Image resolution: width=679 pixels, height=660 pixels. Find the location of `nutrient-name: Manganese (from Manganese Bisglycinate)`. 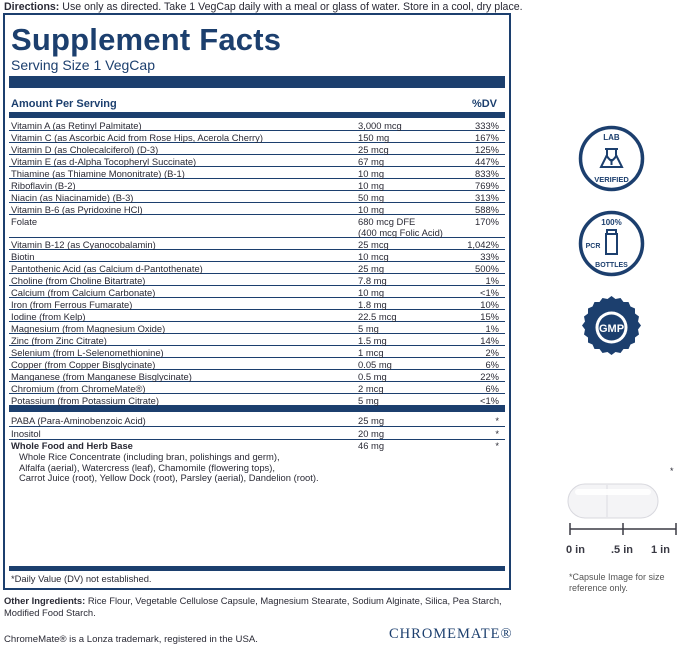

nutrient-name: Manganese (from Manganese Bisglycinate) is located at coordinates (101, 376).